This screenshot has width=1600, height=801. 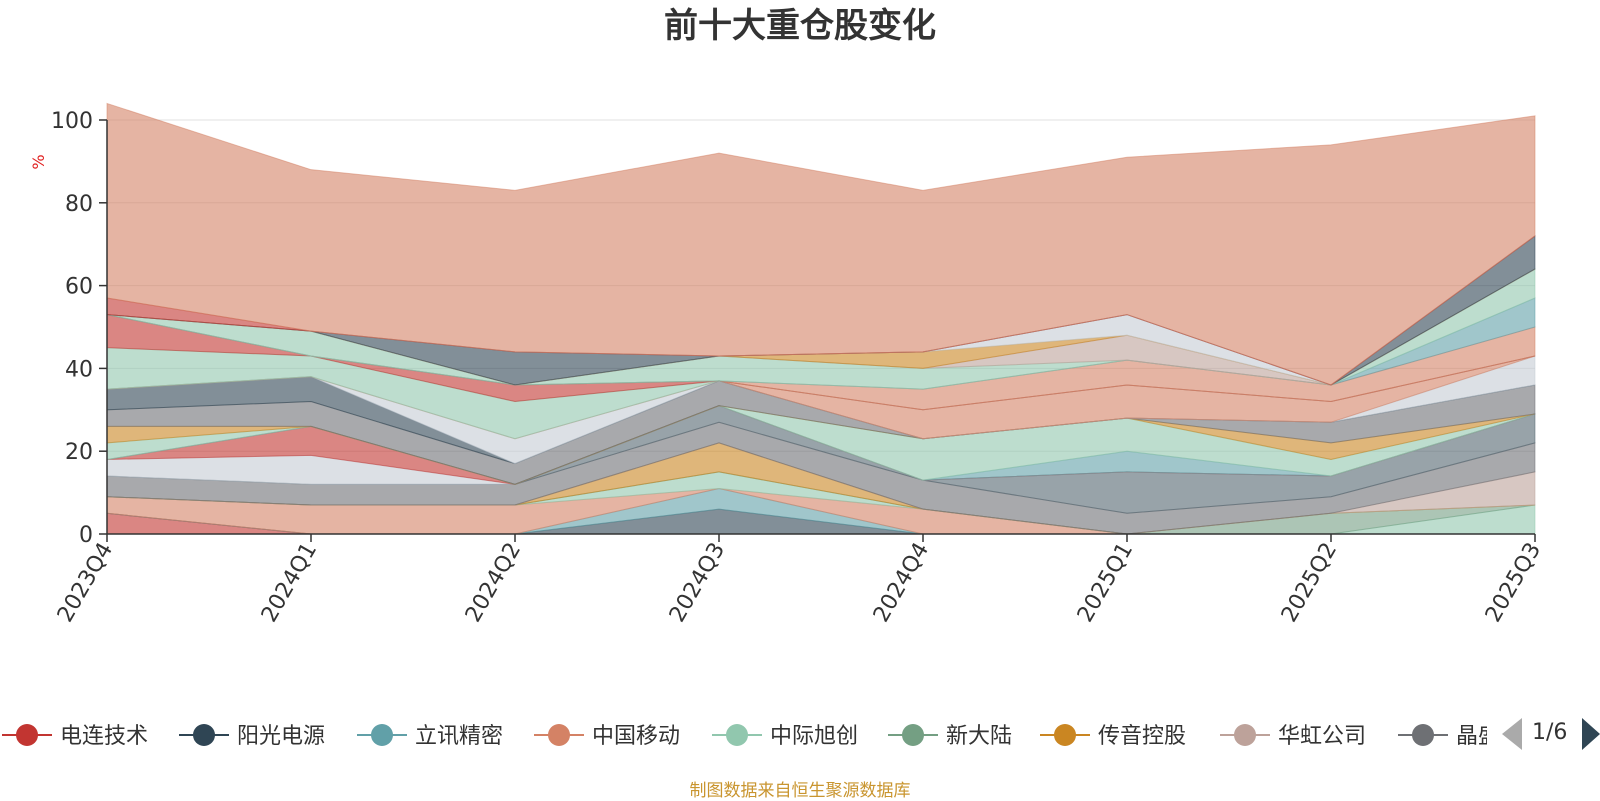 What do you see at coordinates (281, 736) in the screenshot?
I see `legend-label: 阳光电源` at bounding box center [281, 736].